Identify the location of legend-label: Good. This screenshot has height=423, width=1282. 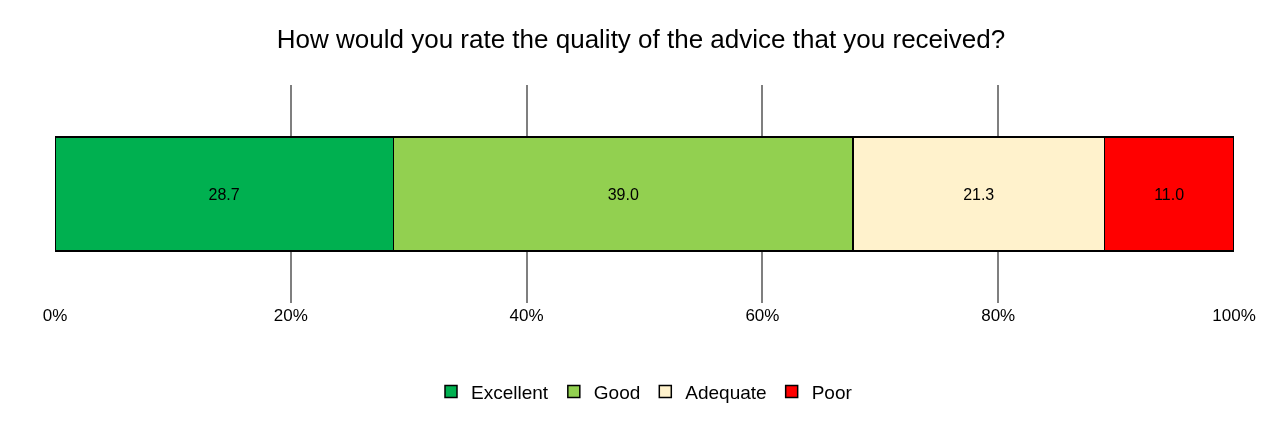
(617, 393).